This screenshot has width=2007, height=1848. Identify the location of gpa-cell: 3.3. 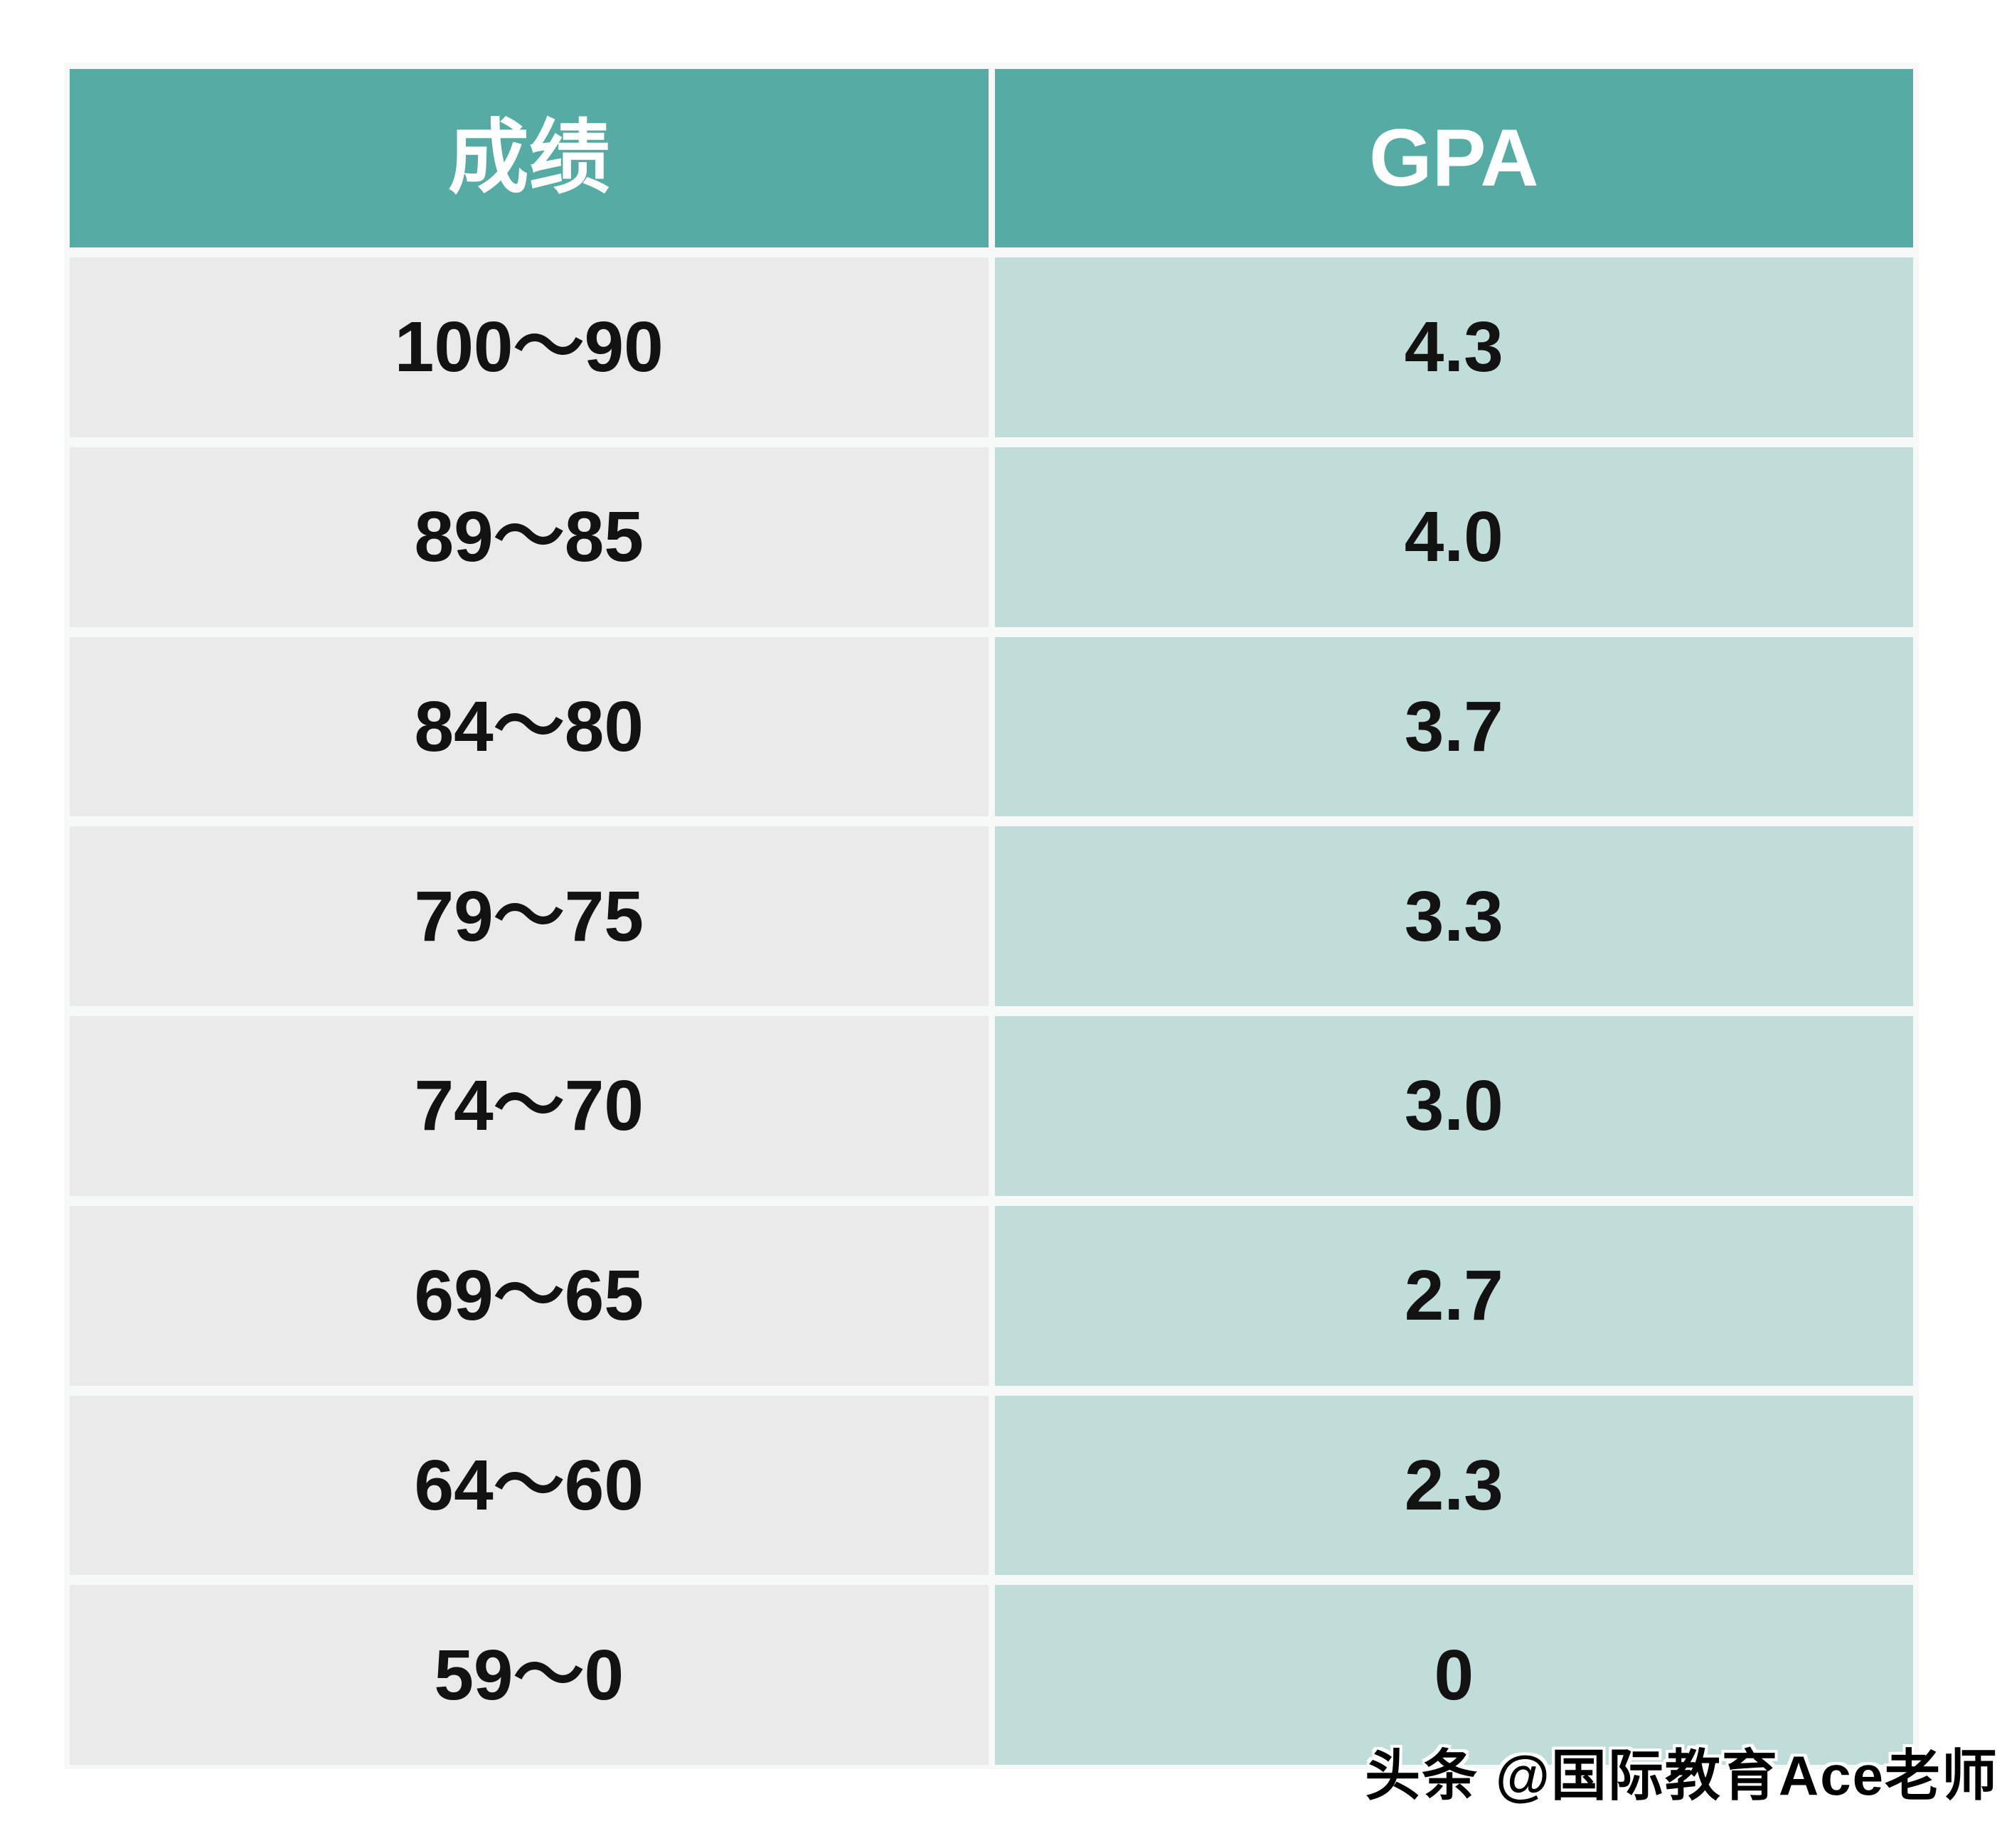
(1453, 916).